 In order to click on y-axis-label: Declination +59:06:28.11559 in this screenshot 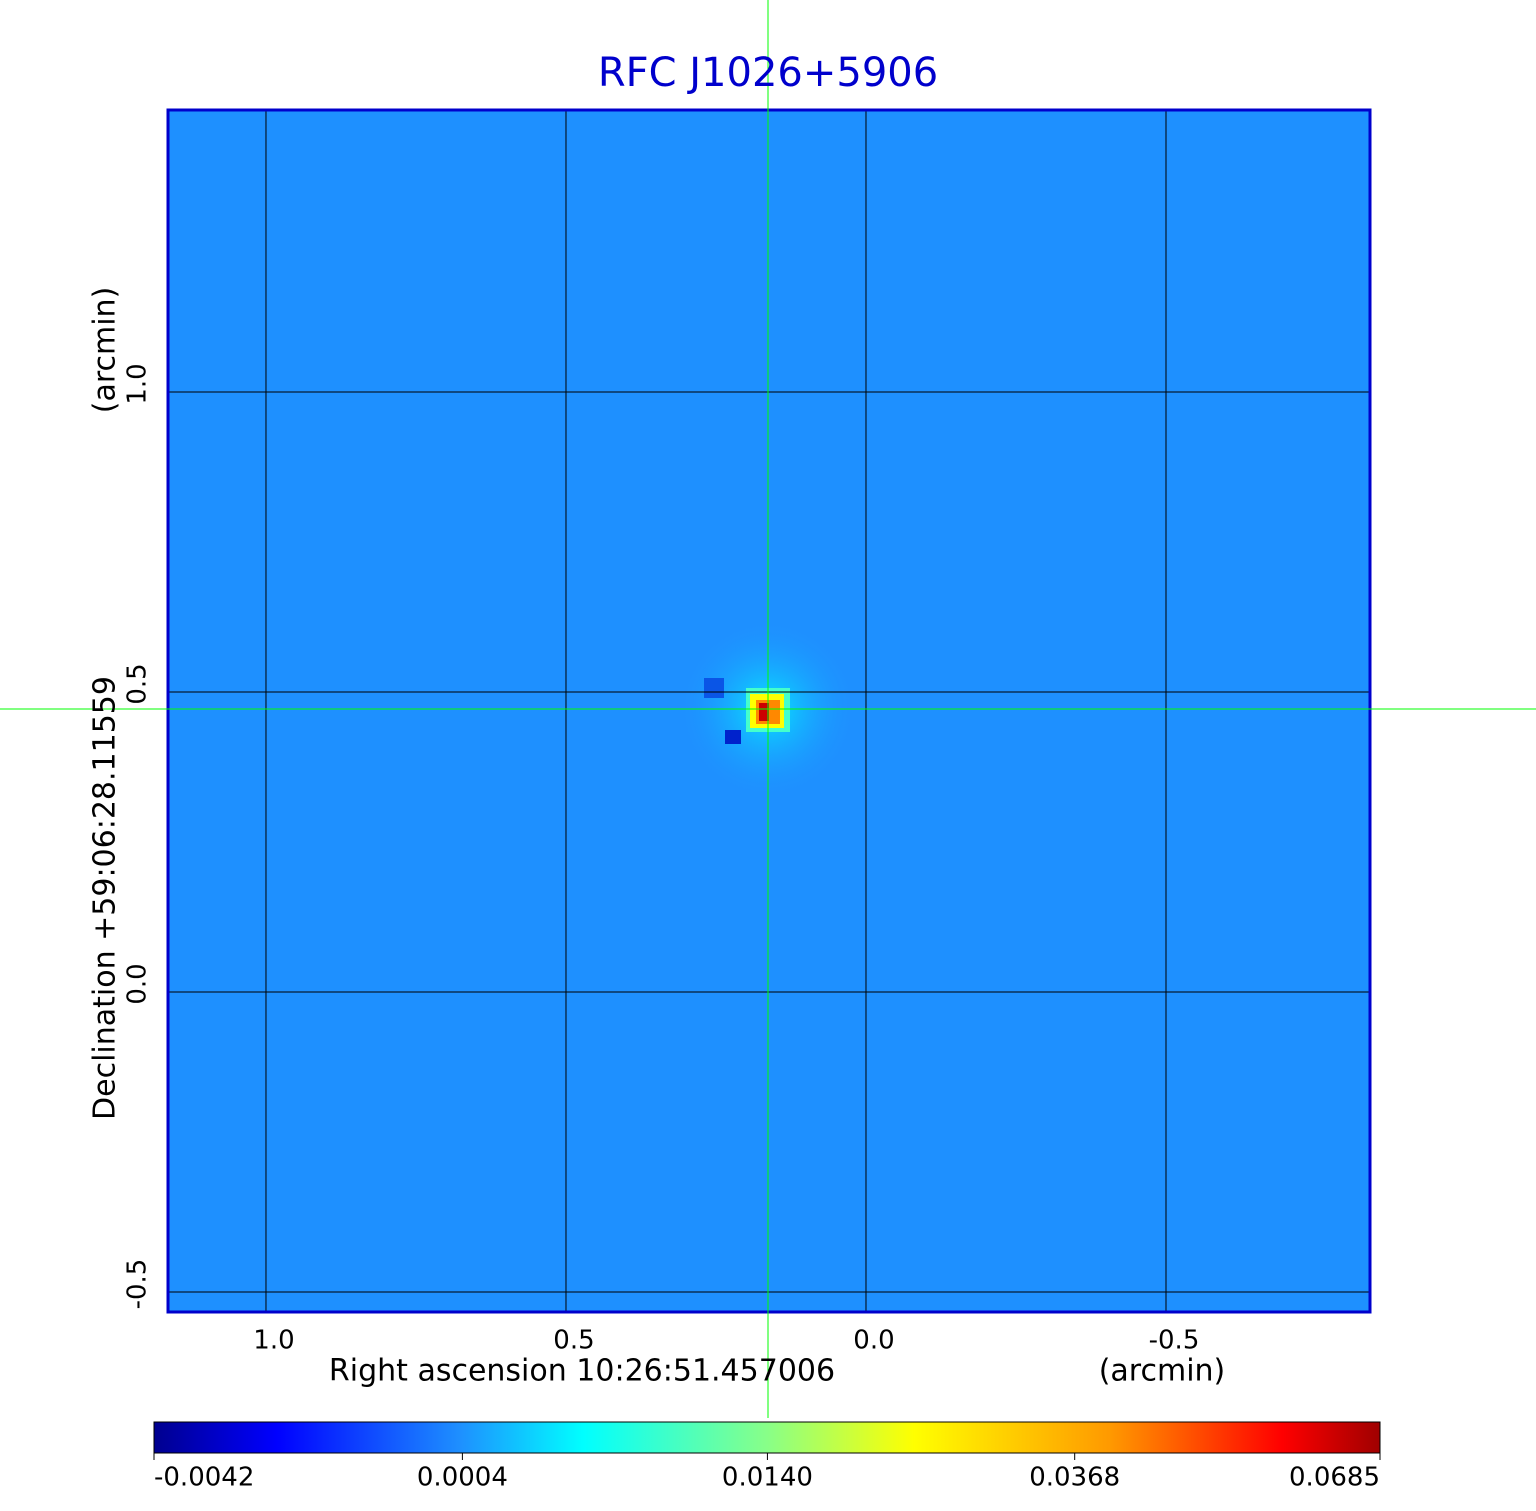, I will do `click(105, 898)`.